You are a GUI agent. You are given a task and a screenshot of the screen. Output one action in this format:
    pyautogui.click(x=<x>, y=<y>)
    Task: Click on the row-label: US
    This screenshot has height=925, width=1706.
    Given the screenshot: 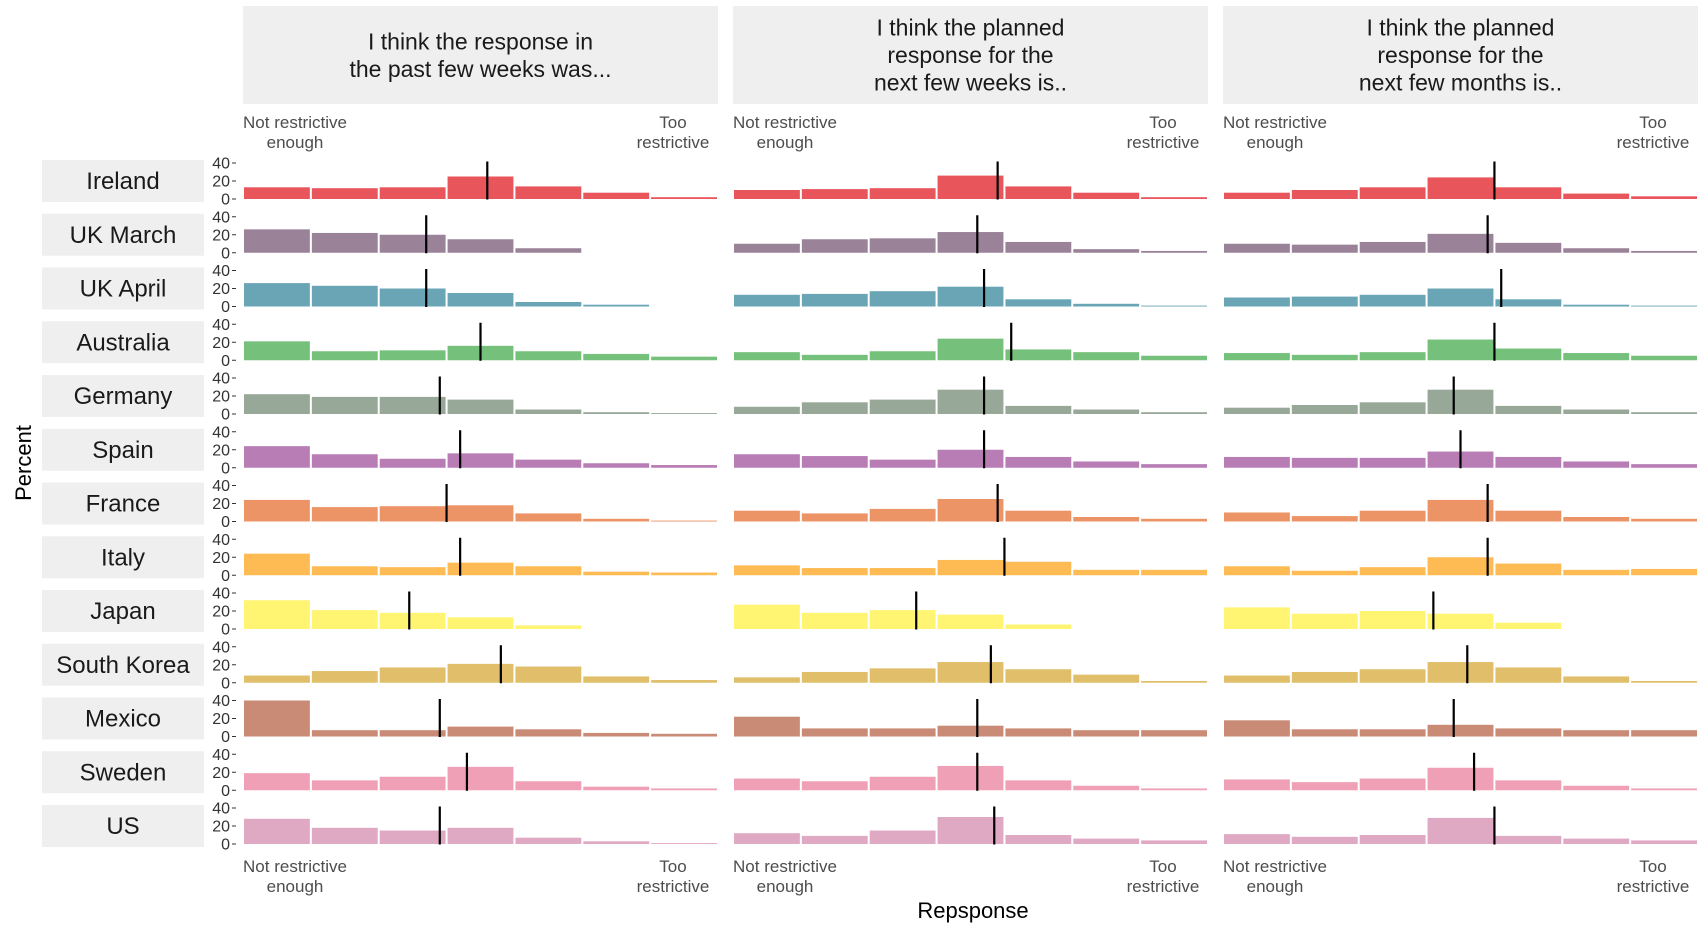 What is the action you would take?
    pyautogui.click(x=122, y=826)
    